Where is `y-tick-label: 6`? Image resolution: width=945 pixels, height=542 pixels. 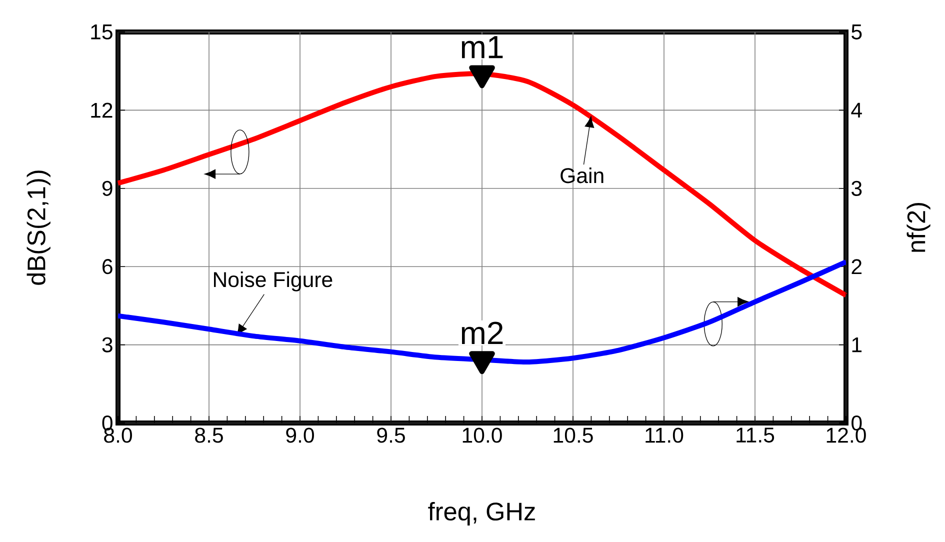
y-tick-label: 6 is located at coordinates (107, 266).